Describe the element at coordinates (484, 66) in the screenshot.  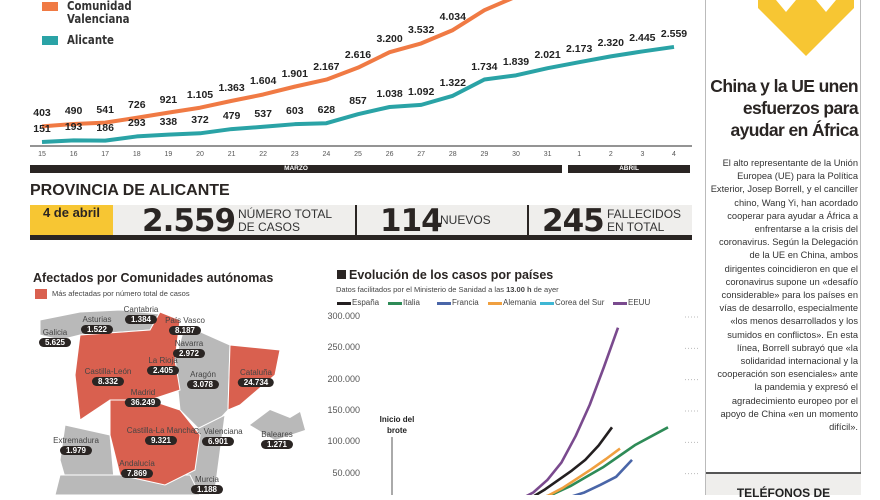
I see `data-label: 1.734` at that location.